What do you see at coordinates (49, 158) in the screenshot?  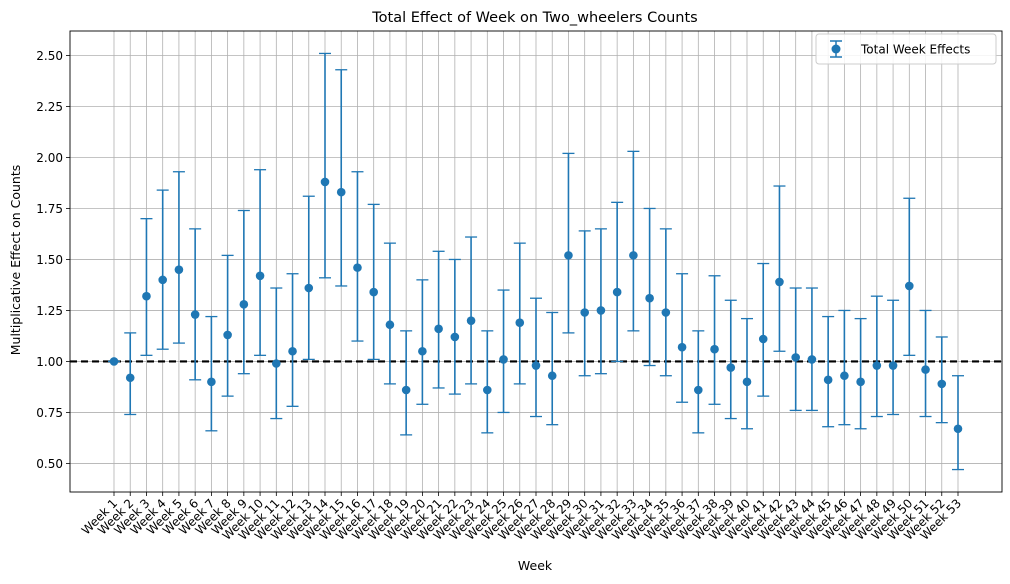 I see `y-tick-label: 2.00` at bounding box center [49, 158].